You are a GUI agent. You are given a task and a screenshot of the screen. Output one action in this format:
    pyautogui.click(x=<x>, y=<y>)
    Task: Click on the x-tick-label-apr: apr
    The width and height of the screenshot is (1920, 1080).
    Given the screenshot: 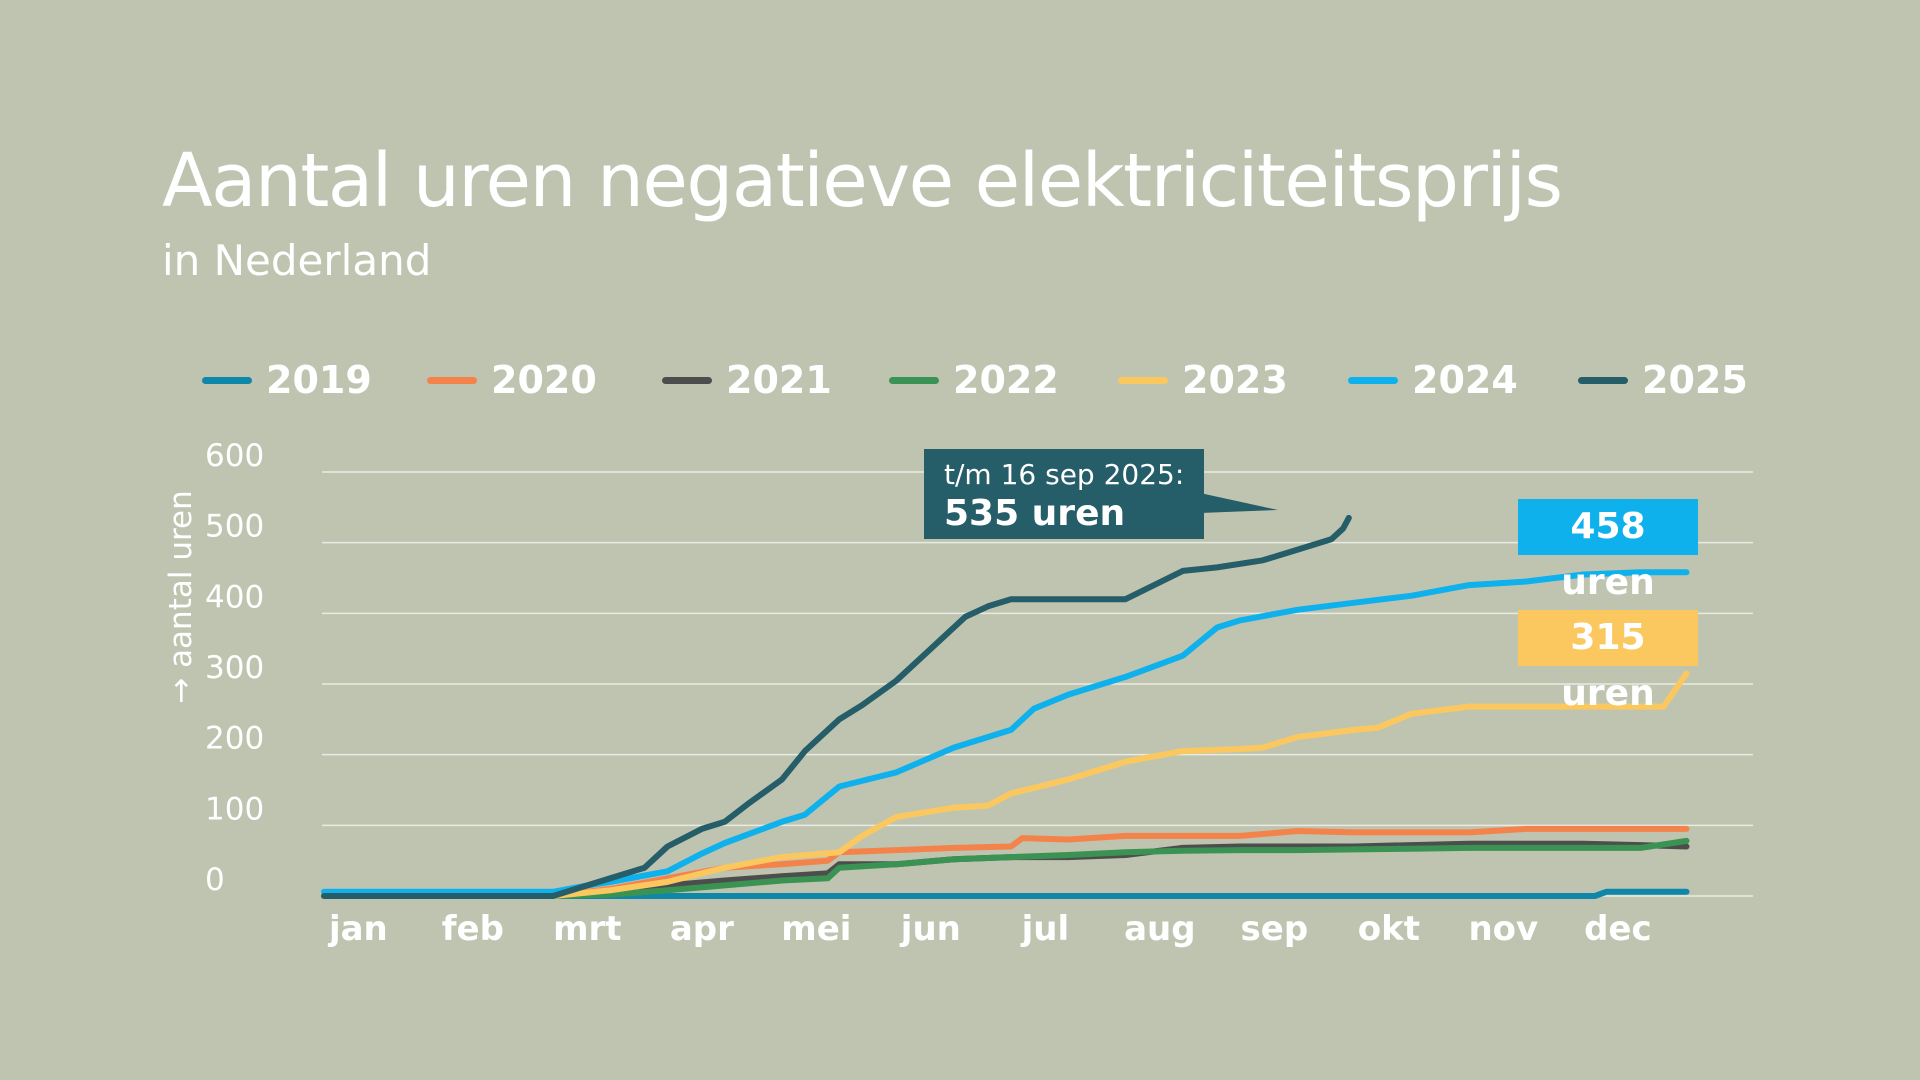 What is the action you would take?
    pyautogui.click(x=702, y=929)
    